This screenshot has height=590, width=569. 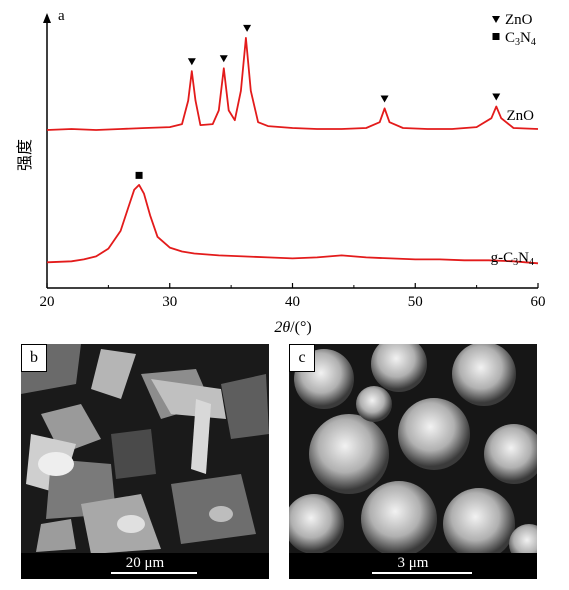 I want to click on scale-bar-c: 3 μm, so click(x=413, y=566).